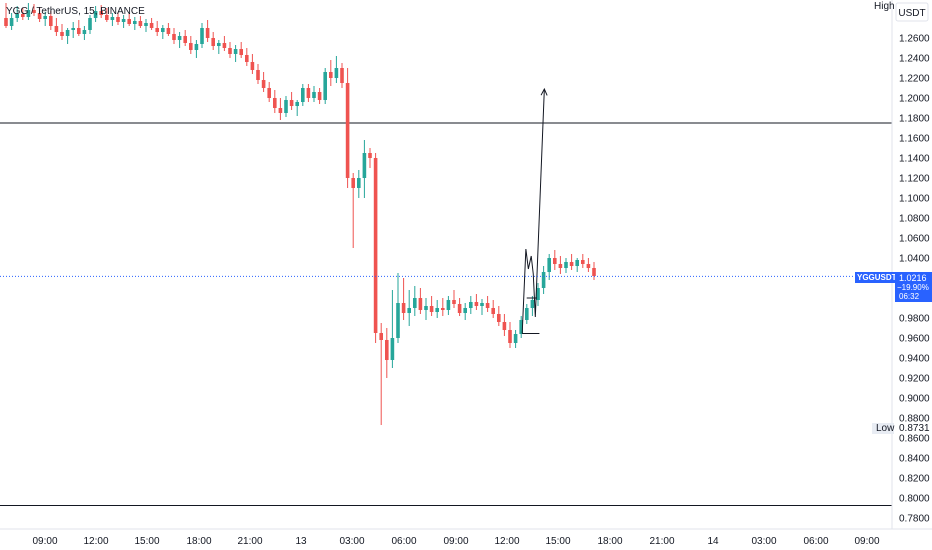 The width and height of the screenshot is (932, 550). I want to click on y-tick-label: 1.0400, so click(914, 259).